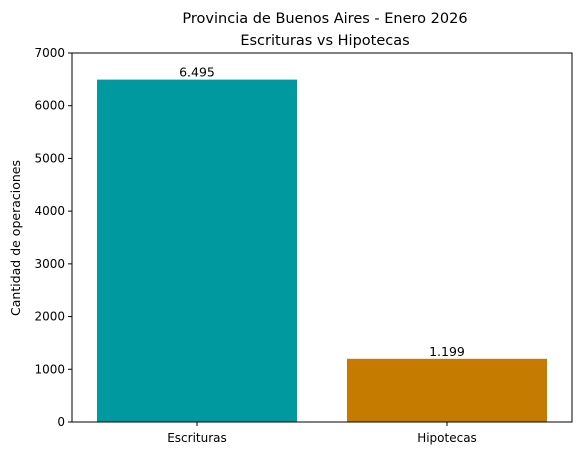 The width and height of the screenshot is (580, 456). I want to click on y-tick-label: 5000, so click(49, 158).